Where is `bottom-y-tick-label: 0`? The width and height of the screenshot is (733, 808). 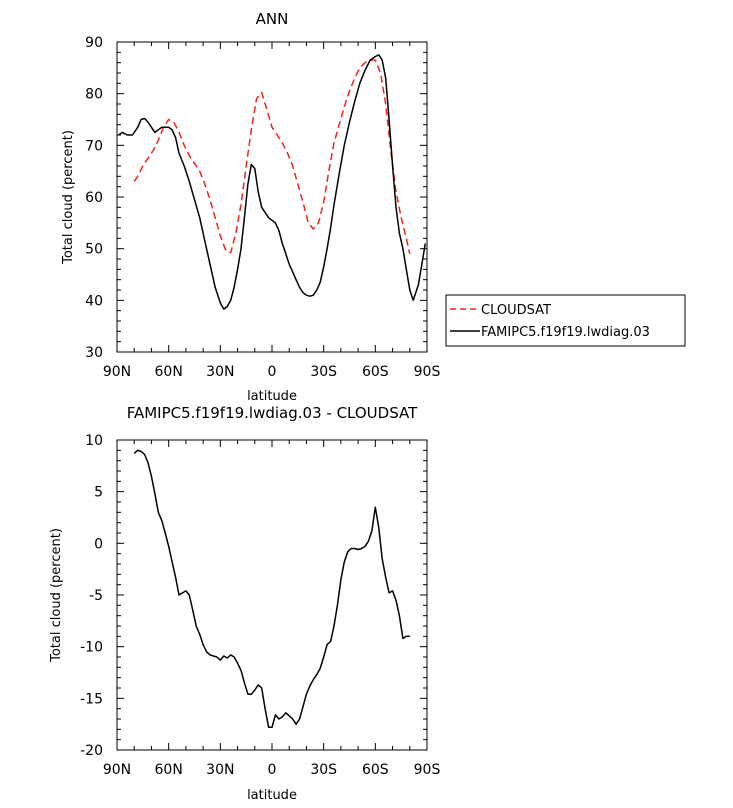
bottom-y-tick-label: 0 is located at coordinates (98, 544).